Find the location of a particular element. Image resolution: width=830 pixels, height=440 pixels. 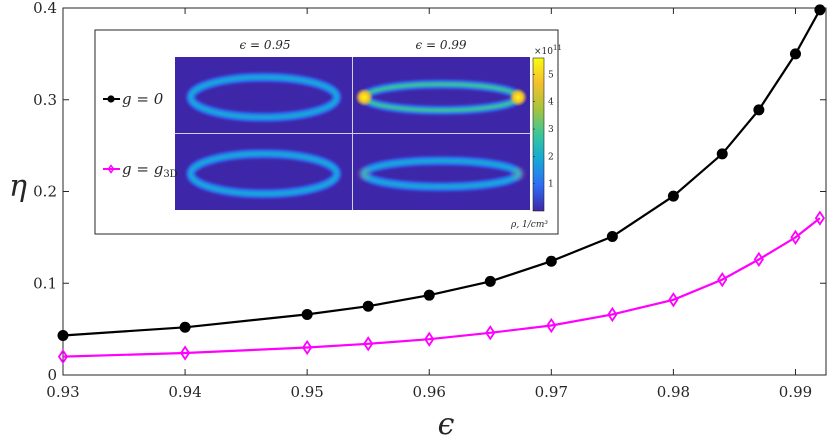

x-tick-label: 0.95 is located at coordinates (306, 392).